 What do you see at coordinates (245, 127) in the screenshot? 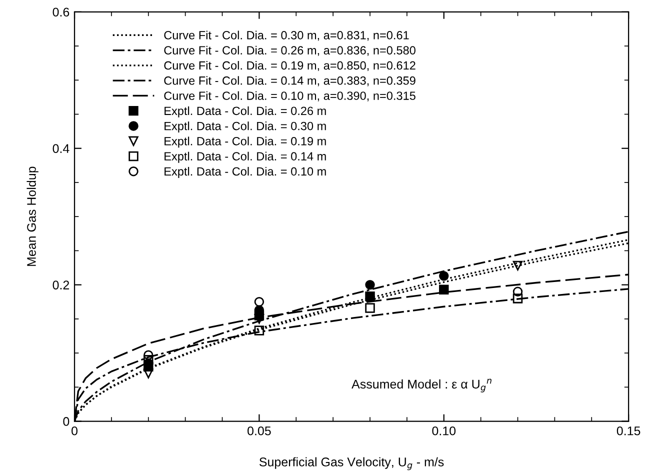
I see `legend-label: Exptl. Data - Col. Dia. = 0.30 m` at bounding box center [245, 127].